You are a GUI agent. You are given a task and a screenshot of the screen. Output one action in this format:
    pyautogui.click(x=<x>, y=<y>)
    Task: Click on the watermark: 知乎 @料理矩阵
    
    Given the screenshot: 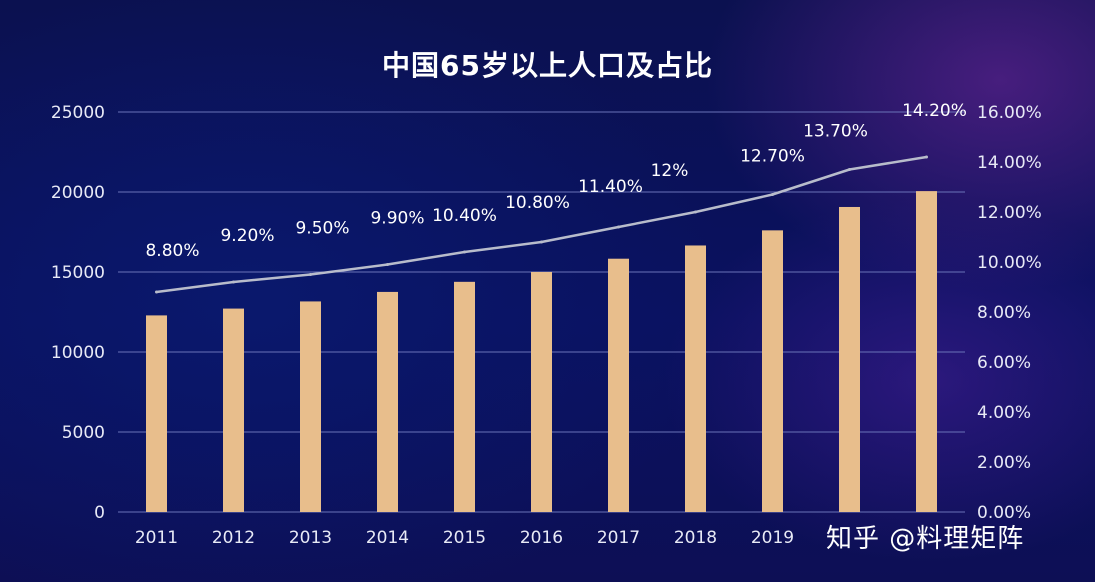 What is the action you would take?
    pyautogui.click(x=925, y=539)
    